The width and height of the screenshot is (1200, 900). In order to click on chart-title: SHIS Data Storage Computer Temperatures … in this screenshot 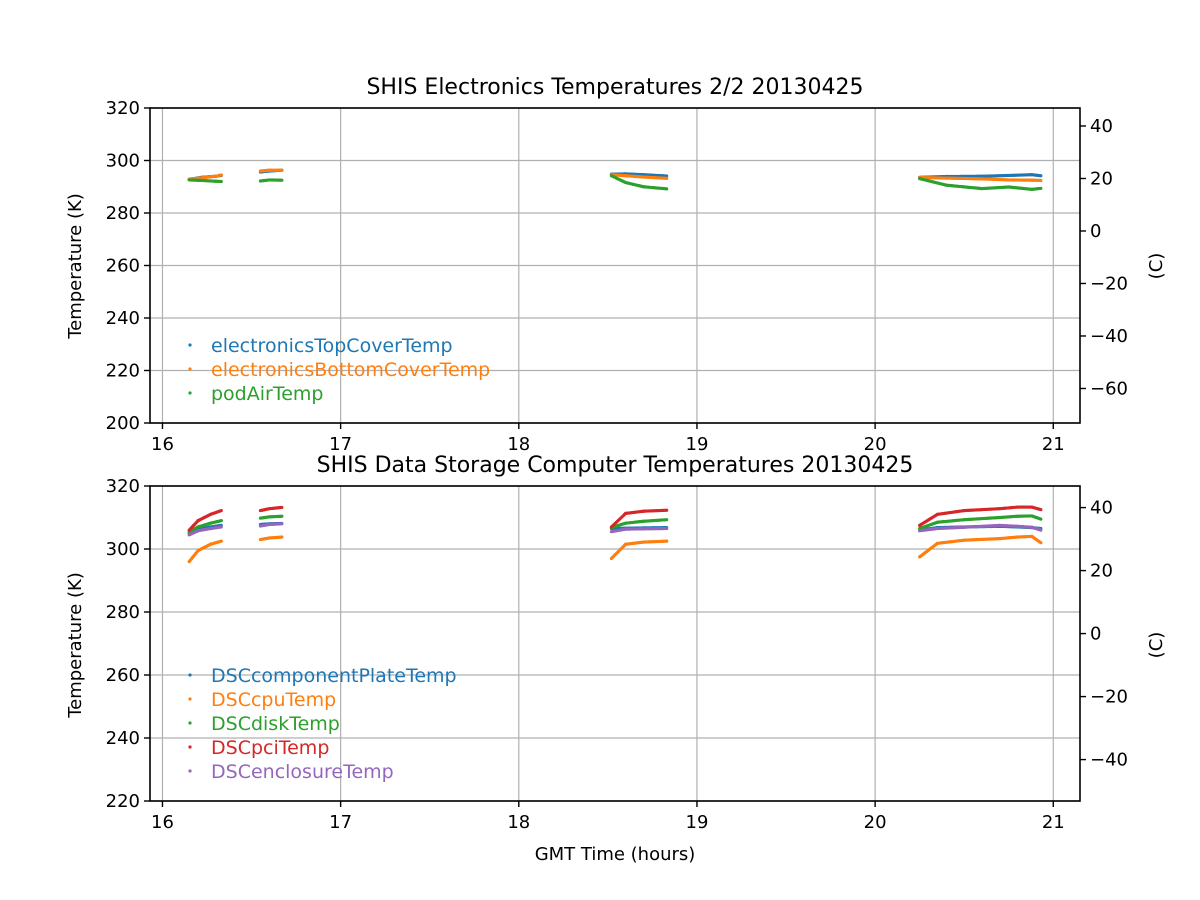, I will do `click(615, 465)`.